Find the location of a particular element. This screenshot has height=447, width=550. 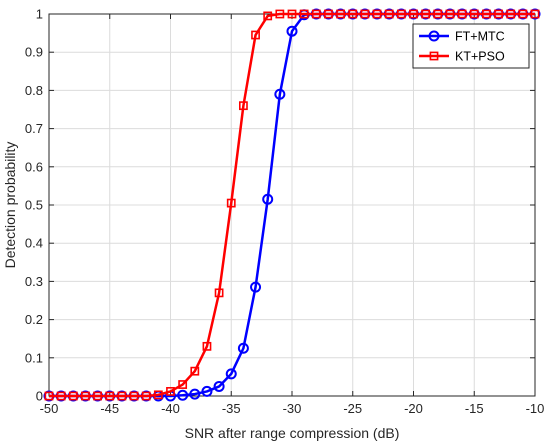

y-tick-label: 0.4 is located at coordinates (34, 243).